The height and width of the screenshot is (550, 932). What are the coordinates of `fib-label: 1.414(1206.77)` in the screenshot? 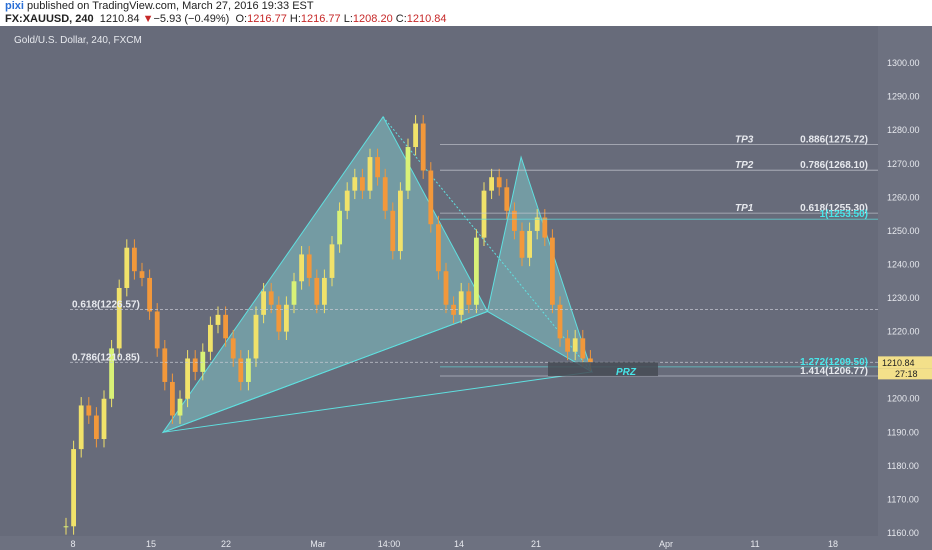 It's located at (834, 371).